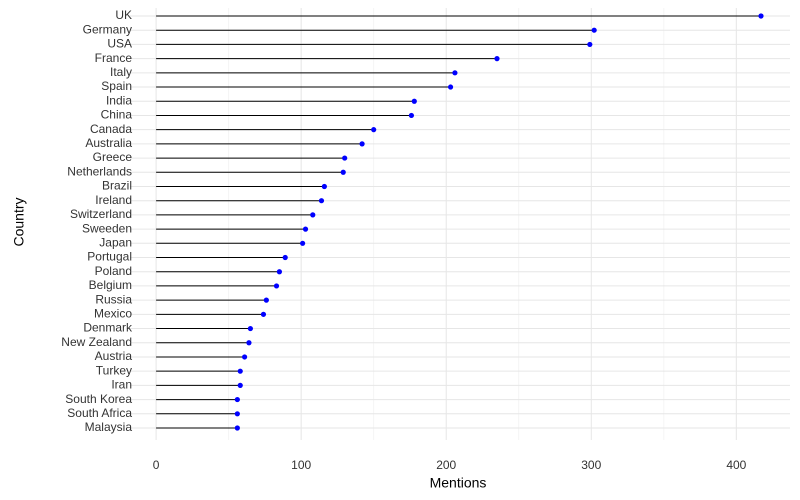 This screenshot has width=800, height=500. Describe the element at coordinates (121, 385) in the screenshot. I see `y-tick-label: Iran` at that location.